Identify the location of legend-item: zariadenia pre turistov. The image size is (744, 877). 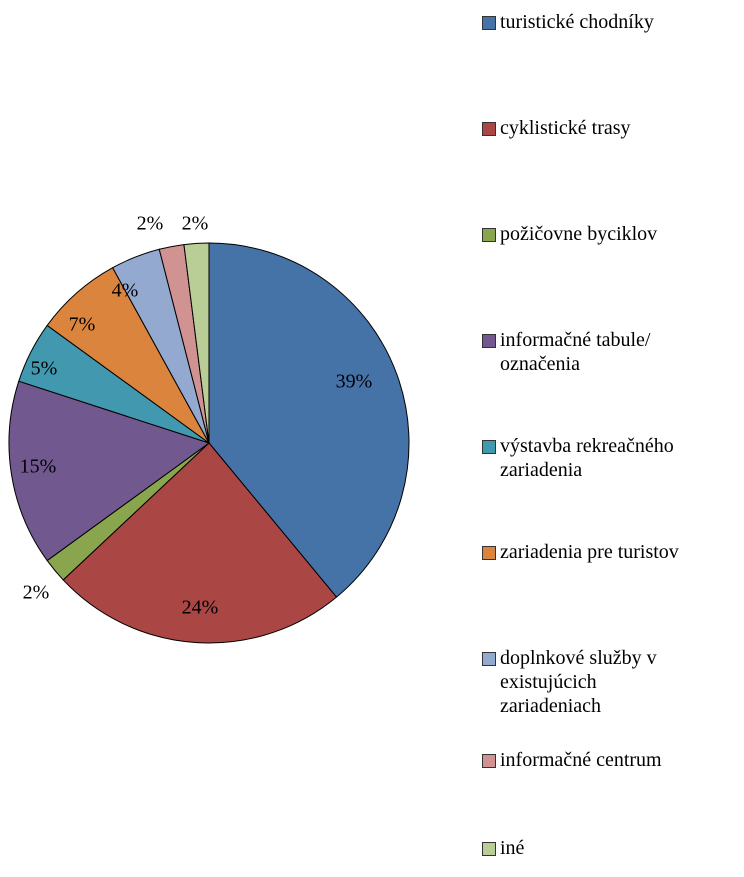
(580, 552).